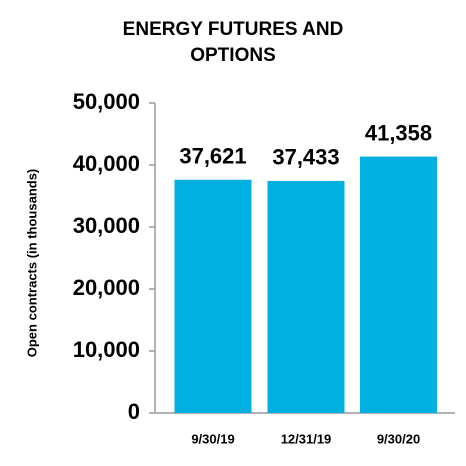 The height and width of the screenshot is (466, 466). Describe the element at coordinates (212, 156) in the screenshot. I see `value-label: 37,621` at that location.